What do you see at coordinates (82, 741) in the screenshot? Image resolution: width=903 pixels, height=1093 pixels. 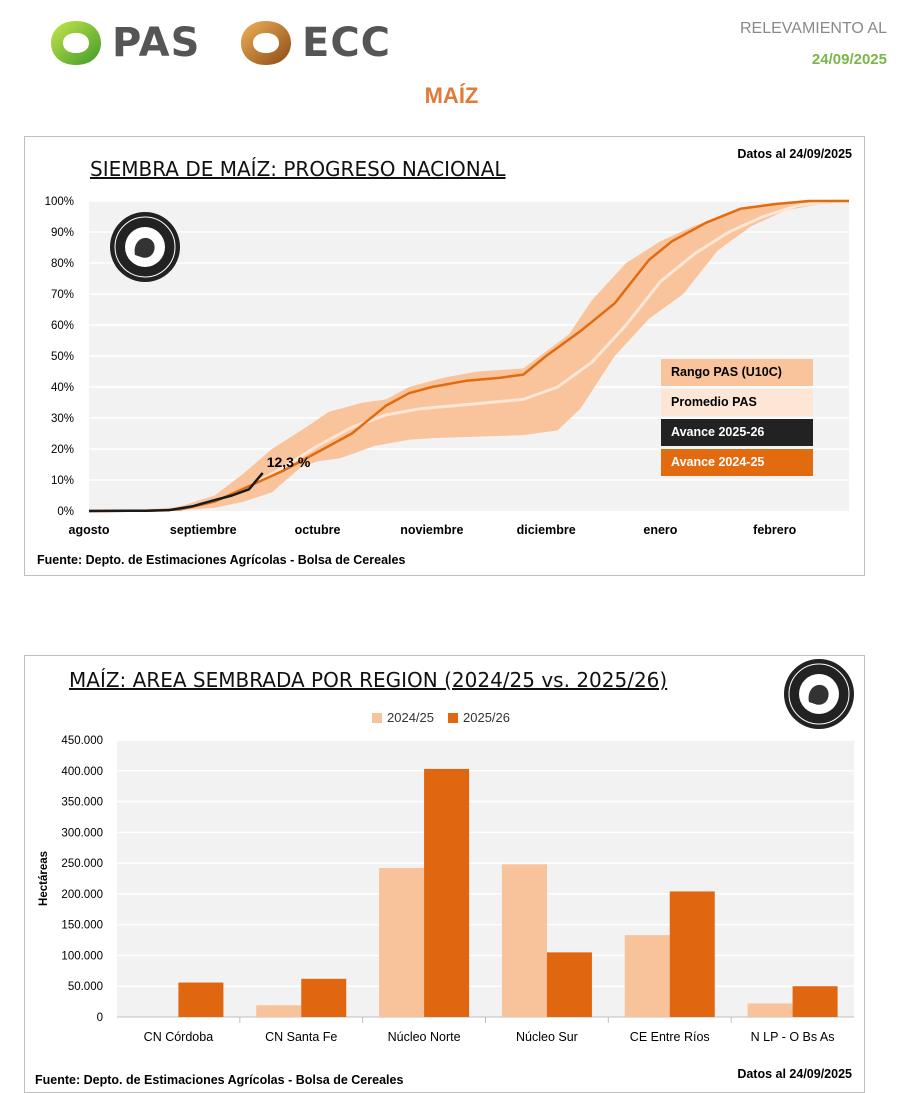 I see `y-tick-label: 450.000` at bounding box center [82, 741].